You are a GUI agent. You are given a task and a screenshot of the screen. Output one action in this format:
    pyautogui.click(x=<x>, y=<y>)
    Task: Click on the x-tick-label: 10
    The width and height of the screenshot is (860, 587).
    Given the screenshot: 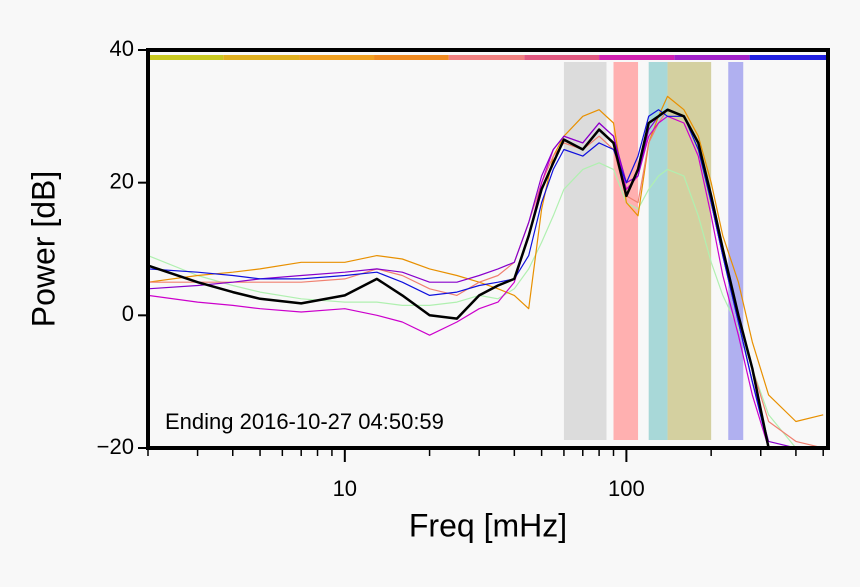 What is the action you would take?
    pyautogui.click(x=345, y=488)
    